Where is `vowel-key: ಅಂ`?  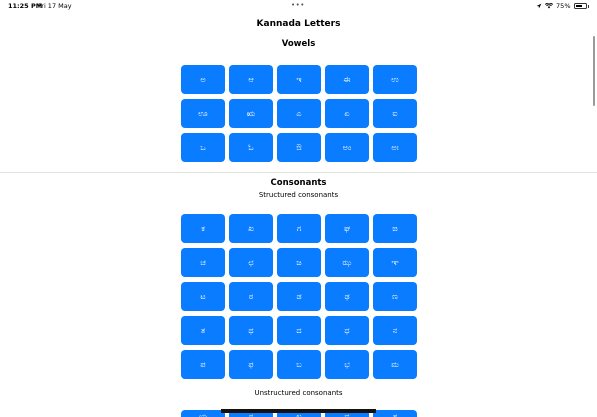 vowel-key: ಅಂ is located at coordinates (347, 147).